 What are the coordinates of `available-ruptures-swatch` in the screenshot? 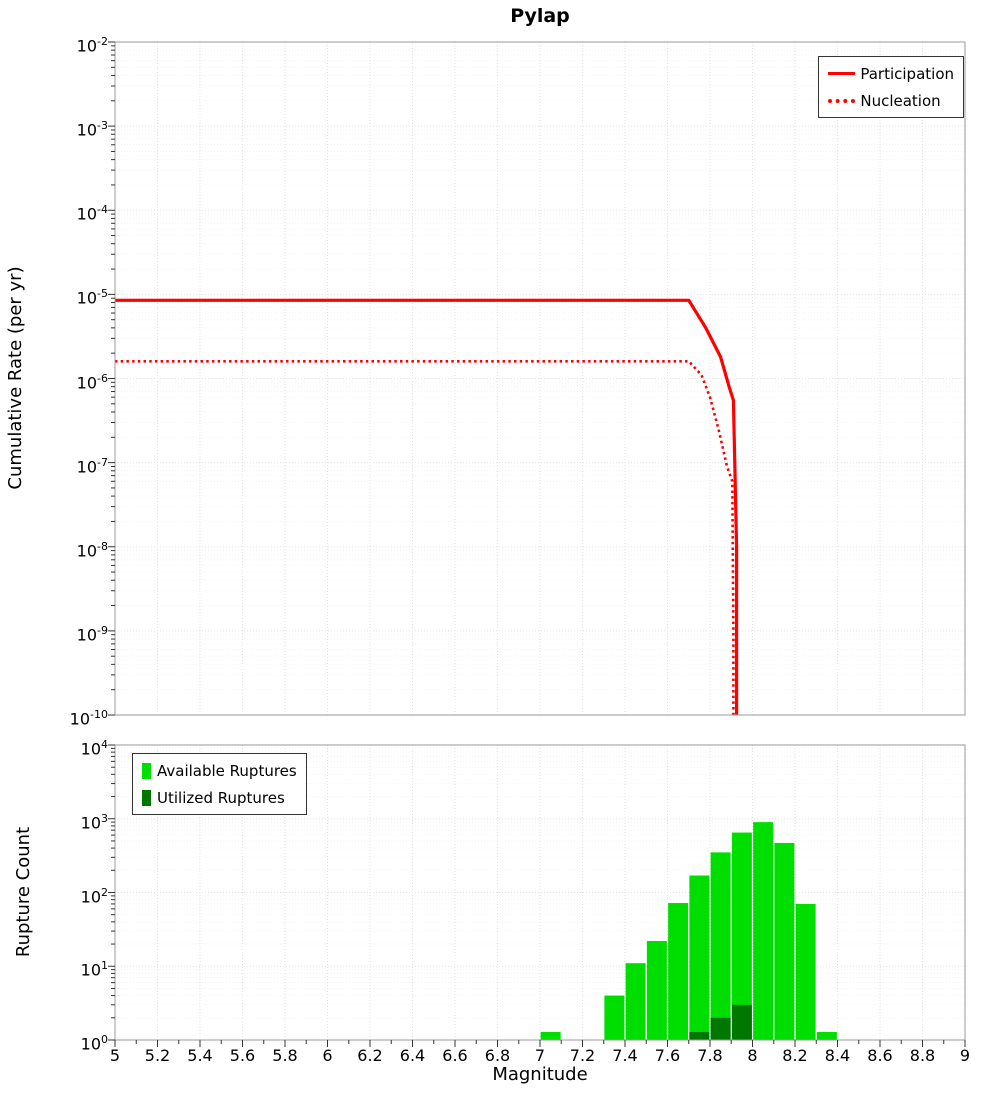 It's located at (146, 770).